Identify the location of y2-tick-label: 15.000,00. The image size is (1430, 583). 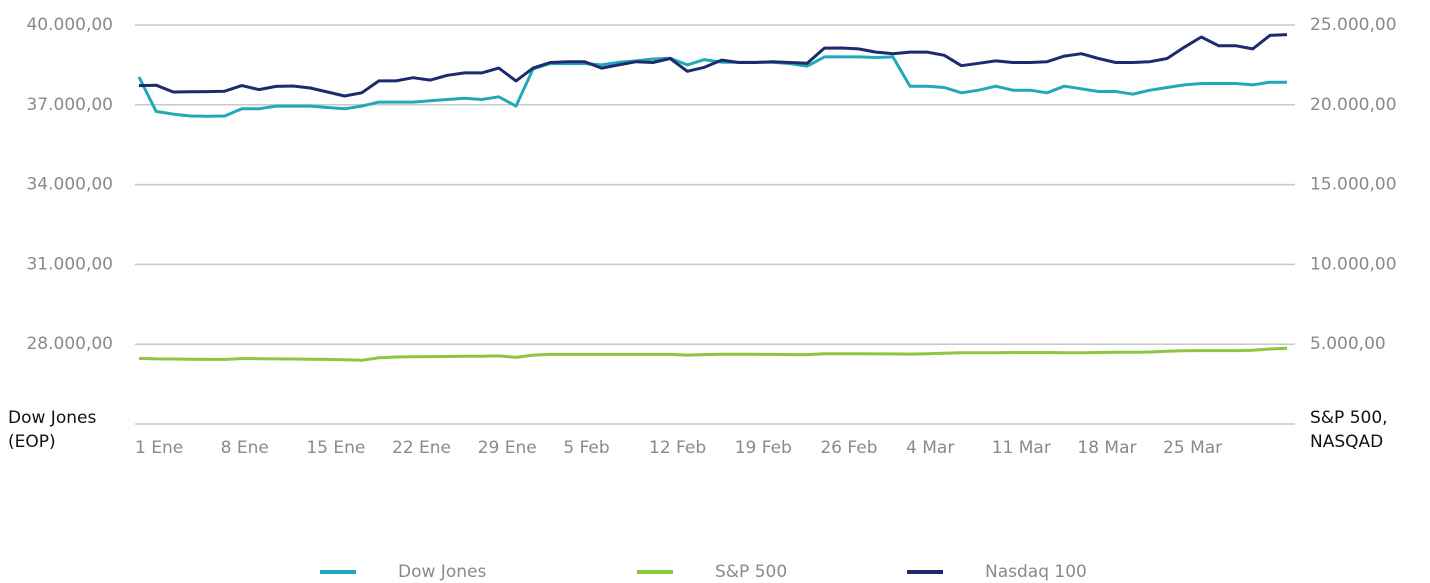
(1353, 185).